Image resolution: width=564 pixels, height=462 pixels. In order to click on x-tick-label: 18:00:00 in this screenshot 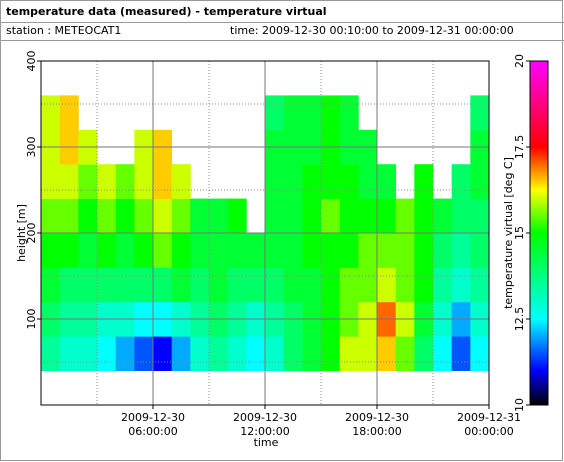, I will do `click(376, 431)`.